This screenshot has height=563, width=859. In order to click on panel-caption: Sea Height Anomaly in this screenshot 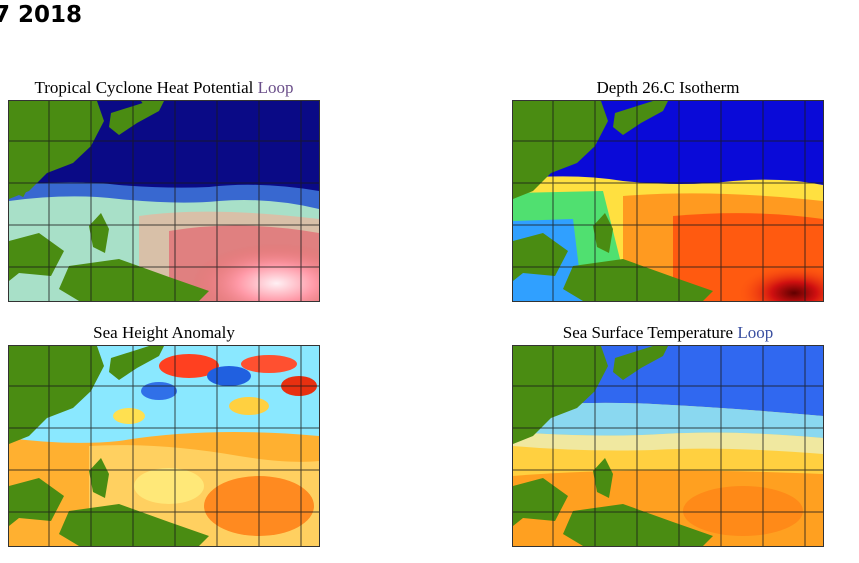, I will do `click(164, 332)`.